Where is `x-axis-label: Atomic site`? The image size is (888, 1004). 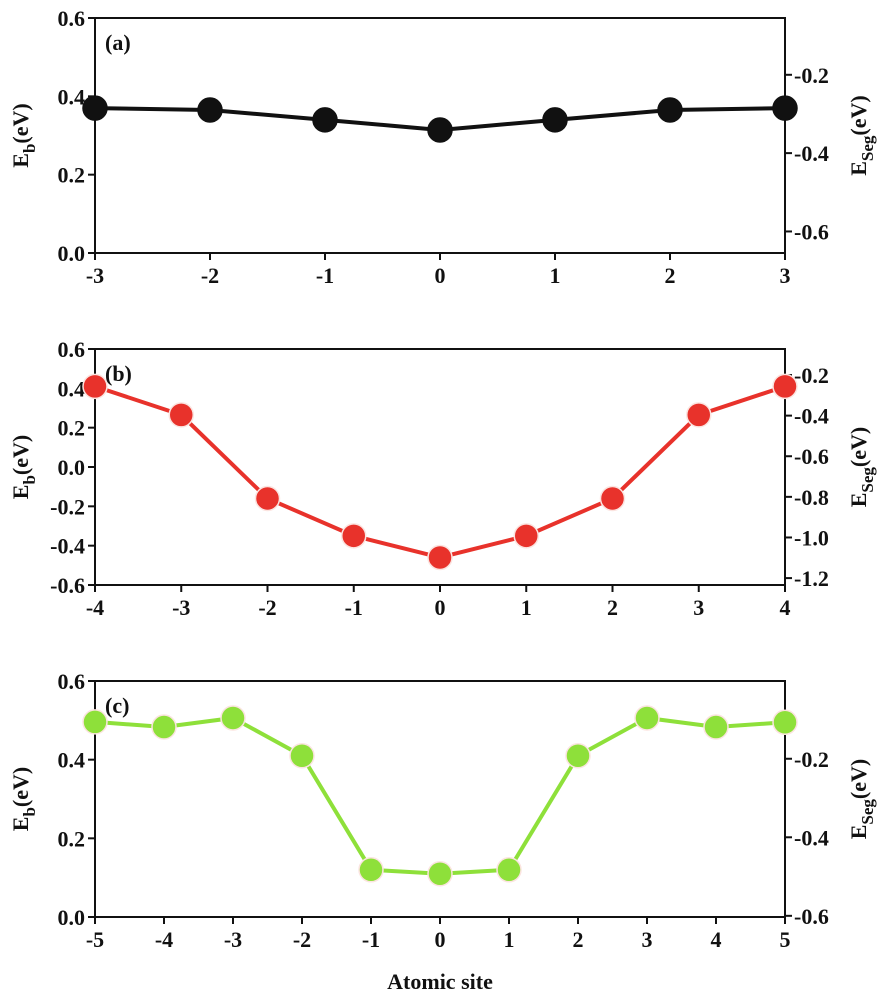
x-axis-label: Atomic site is located at coordinates (440, 981).